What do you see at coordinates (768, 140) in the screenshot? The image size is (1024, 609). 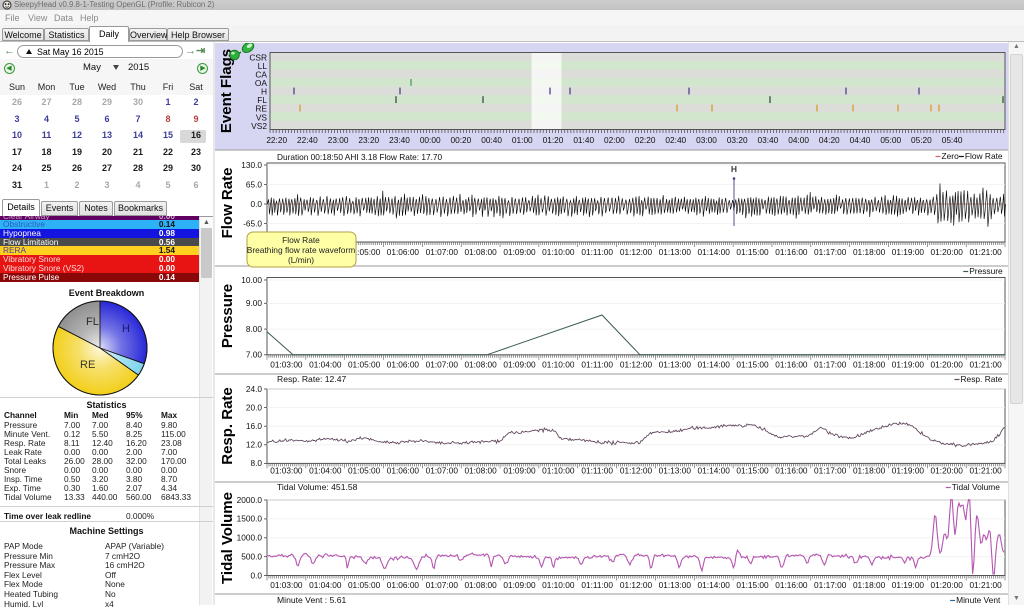 I see `svg-text: 03:40` at bounding box center [768, 140].